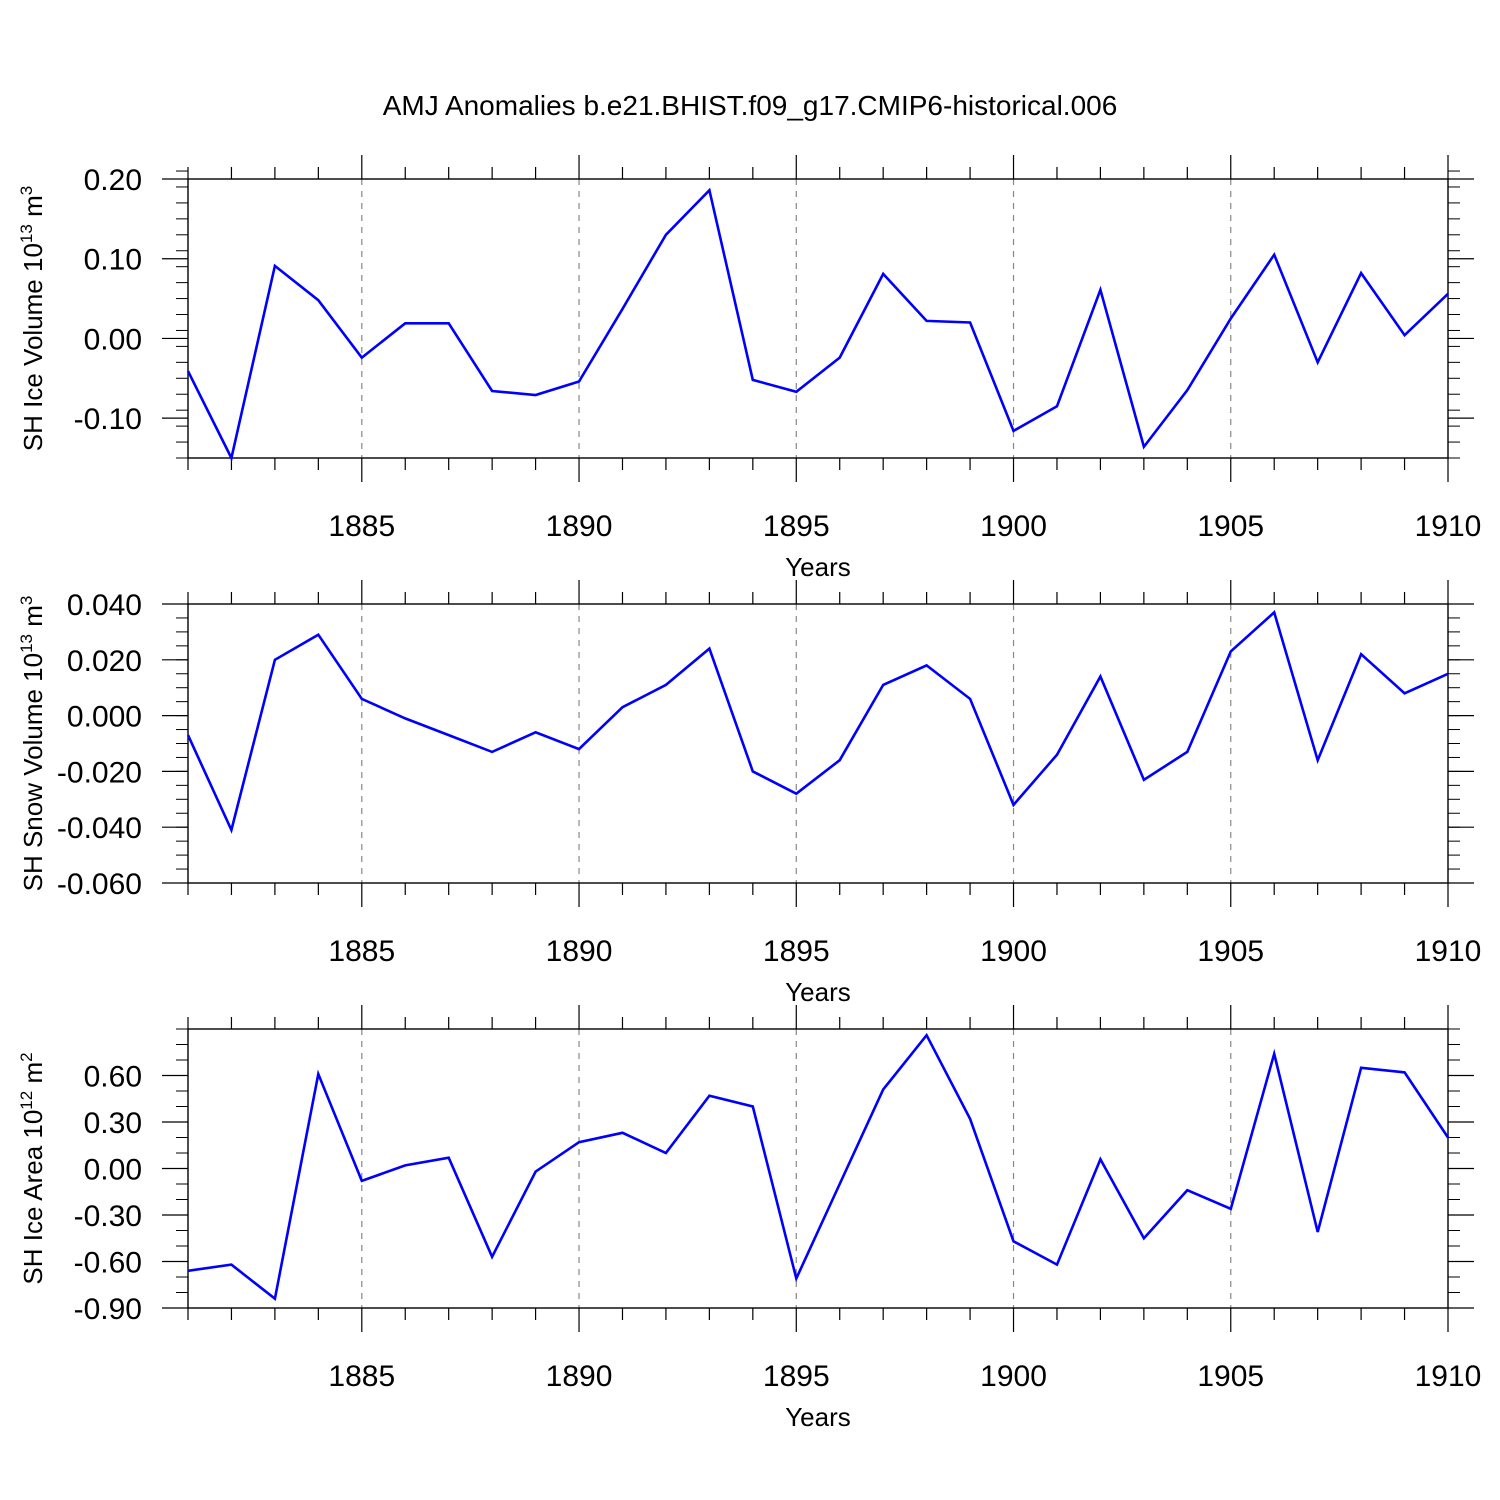 This screenshot has width=1500, height=1500. What do you see at coordinates (817, 722) in the screenshot?
I see `series-line` at bounding box center [817, 722].